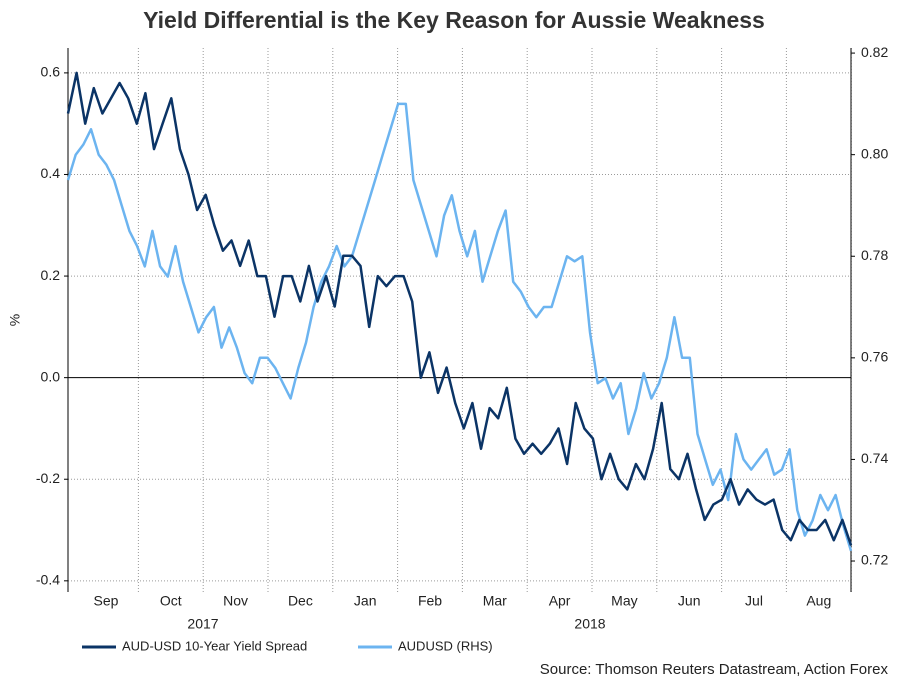  I want to click on x-tick-label: Sep, so click(106, 601).